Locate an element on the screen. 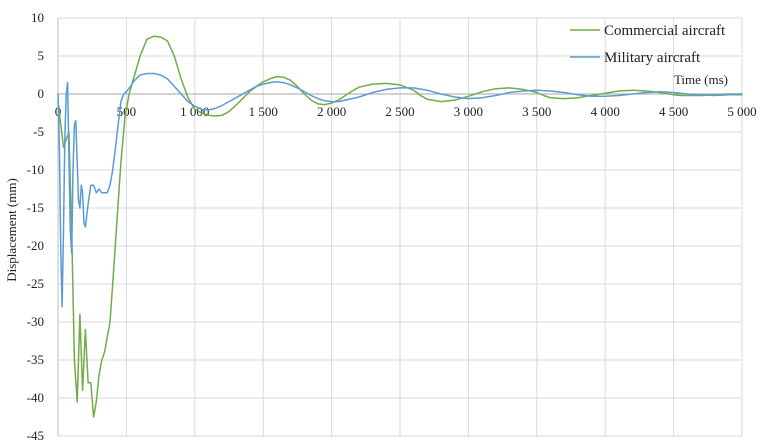  y-tick-label: -45 is located at coordinates (35, 435).